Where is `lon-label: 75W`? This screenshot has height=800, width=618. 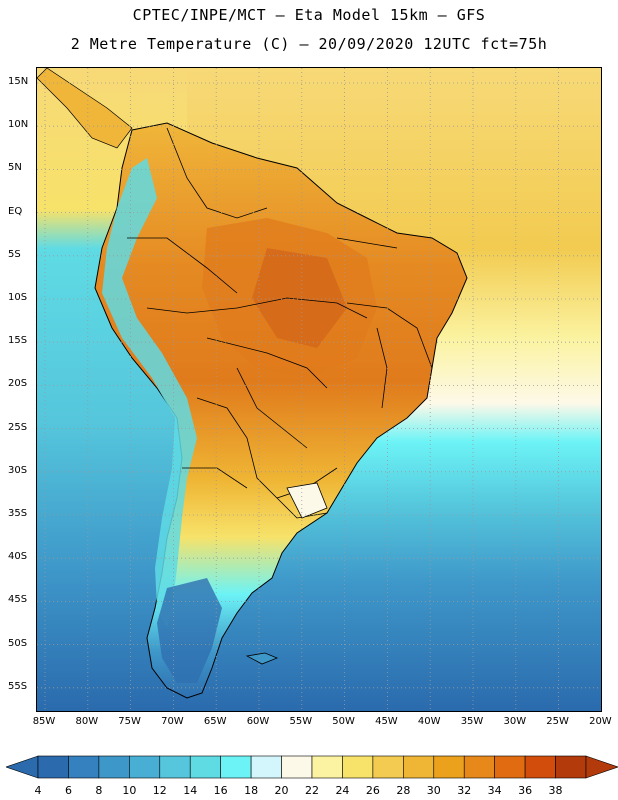
lon-label: 75W is located at coordinates (129, 721).